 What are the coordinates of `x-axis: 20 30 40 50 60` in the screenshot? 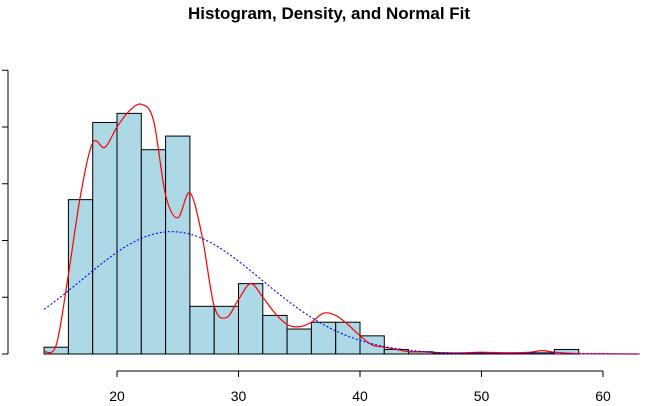 It's located at (360, 387).